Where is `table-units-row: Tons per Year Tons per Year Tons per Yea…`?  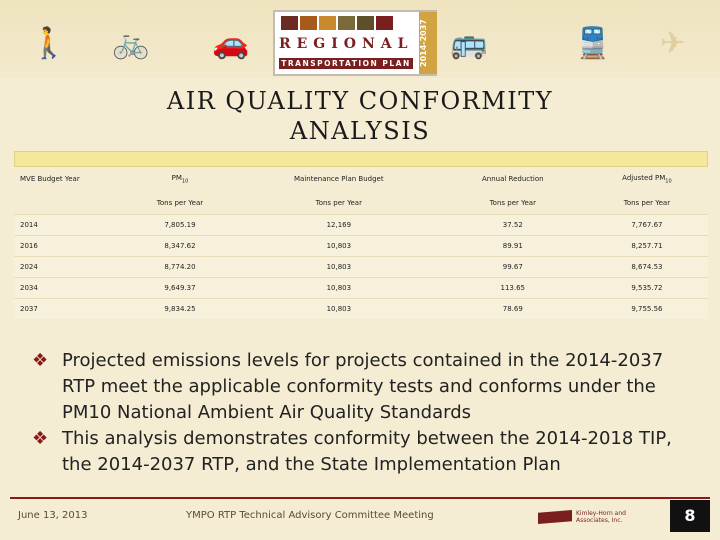 table-units-row: Tons per Year Tons per Year Tons per Yea… is located at coordinates (361, 203).